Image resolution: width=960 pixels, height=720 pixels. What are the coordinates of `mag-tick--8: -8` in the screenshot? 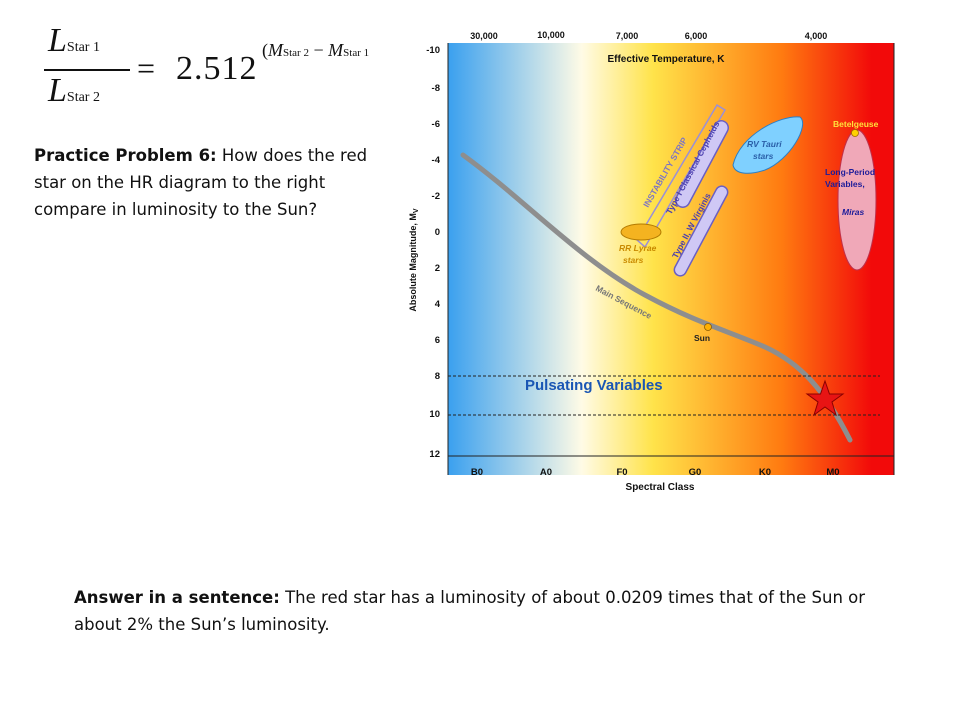 It's located at (436, 88).